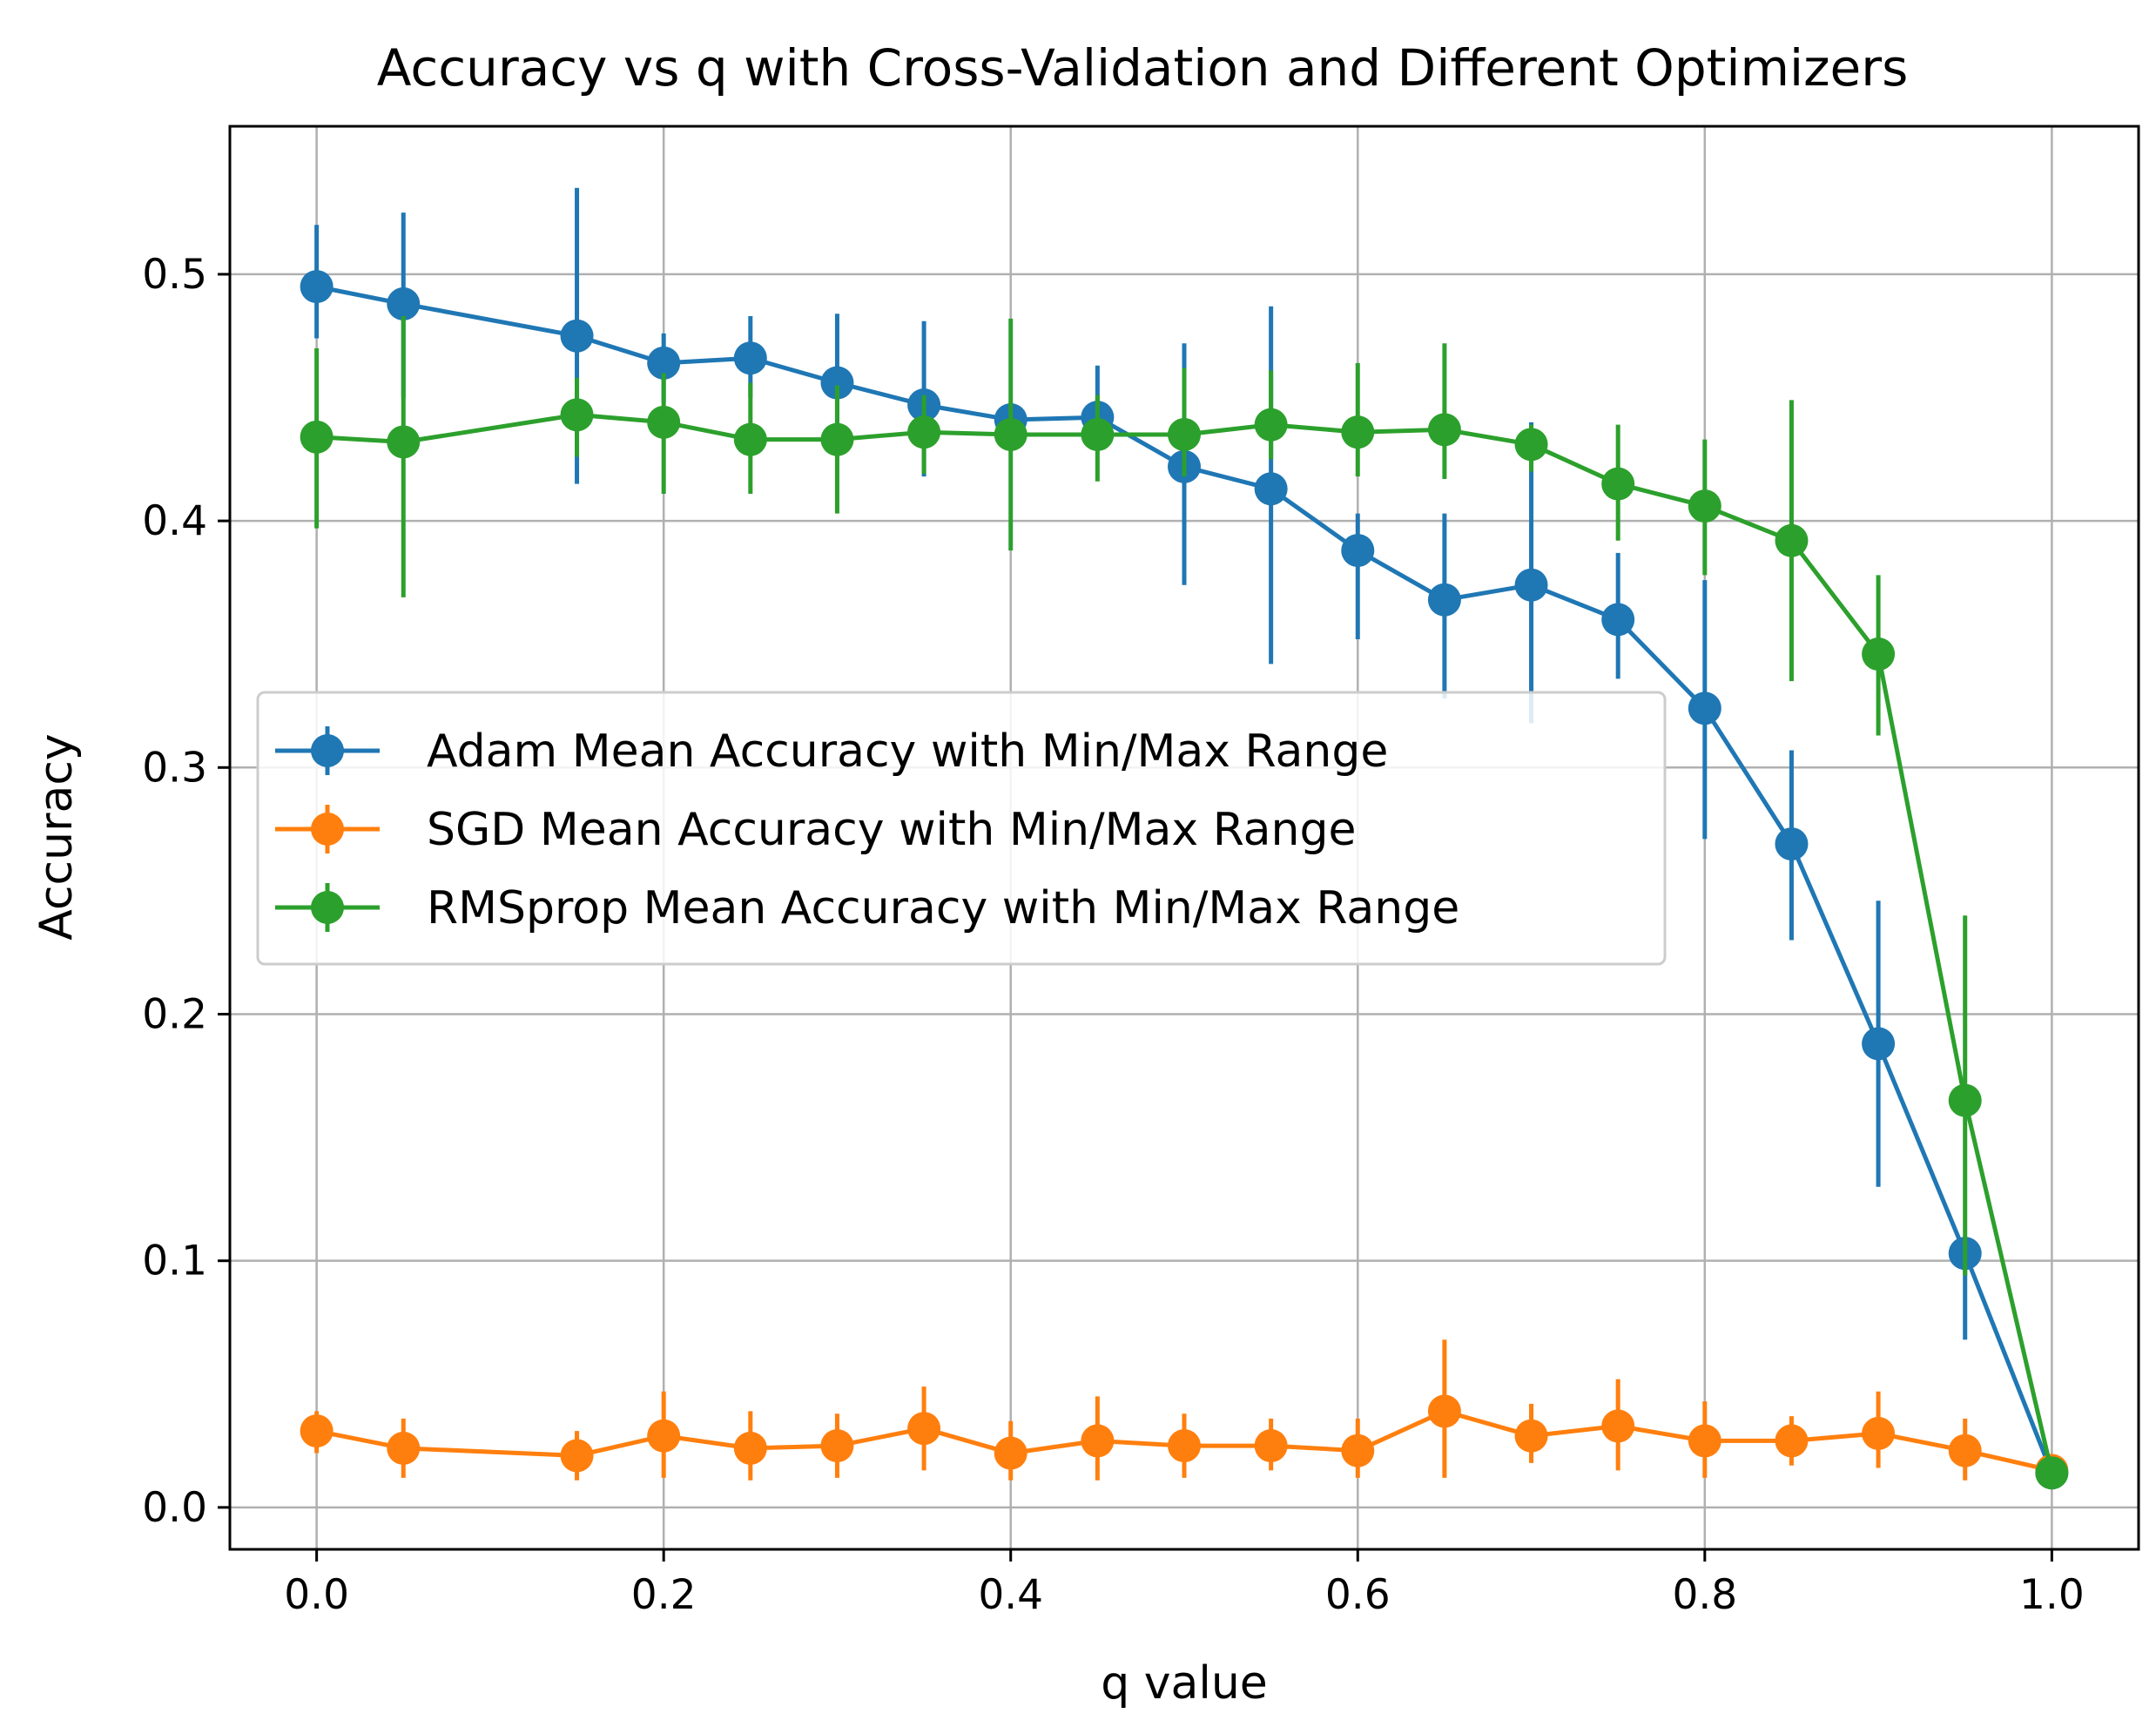 The image size is (2156, 1727). I want to click on legend-entry: Adam Mean Accuracy with Min/Max Range, so click(831, 751).